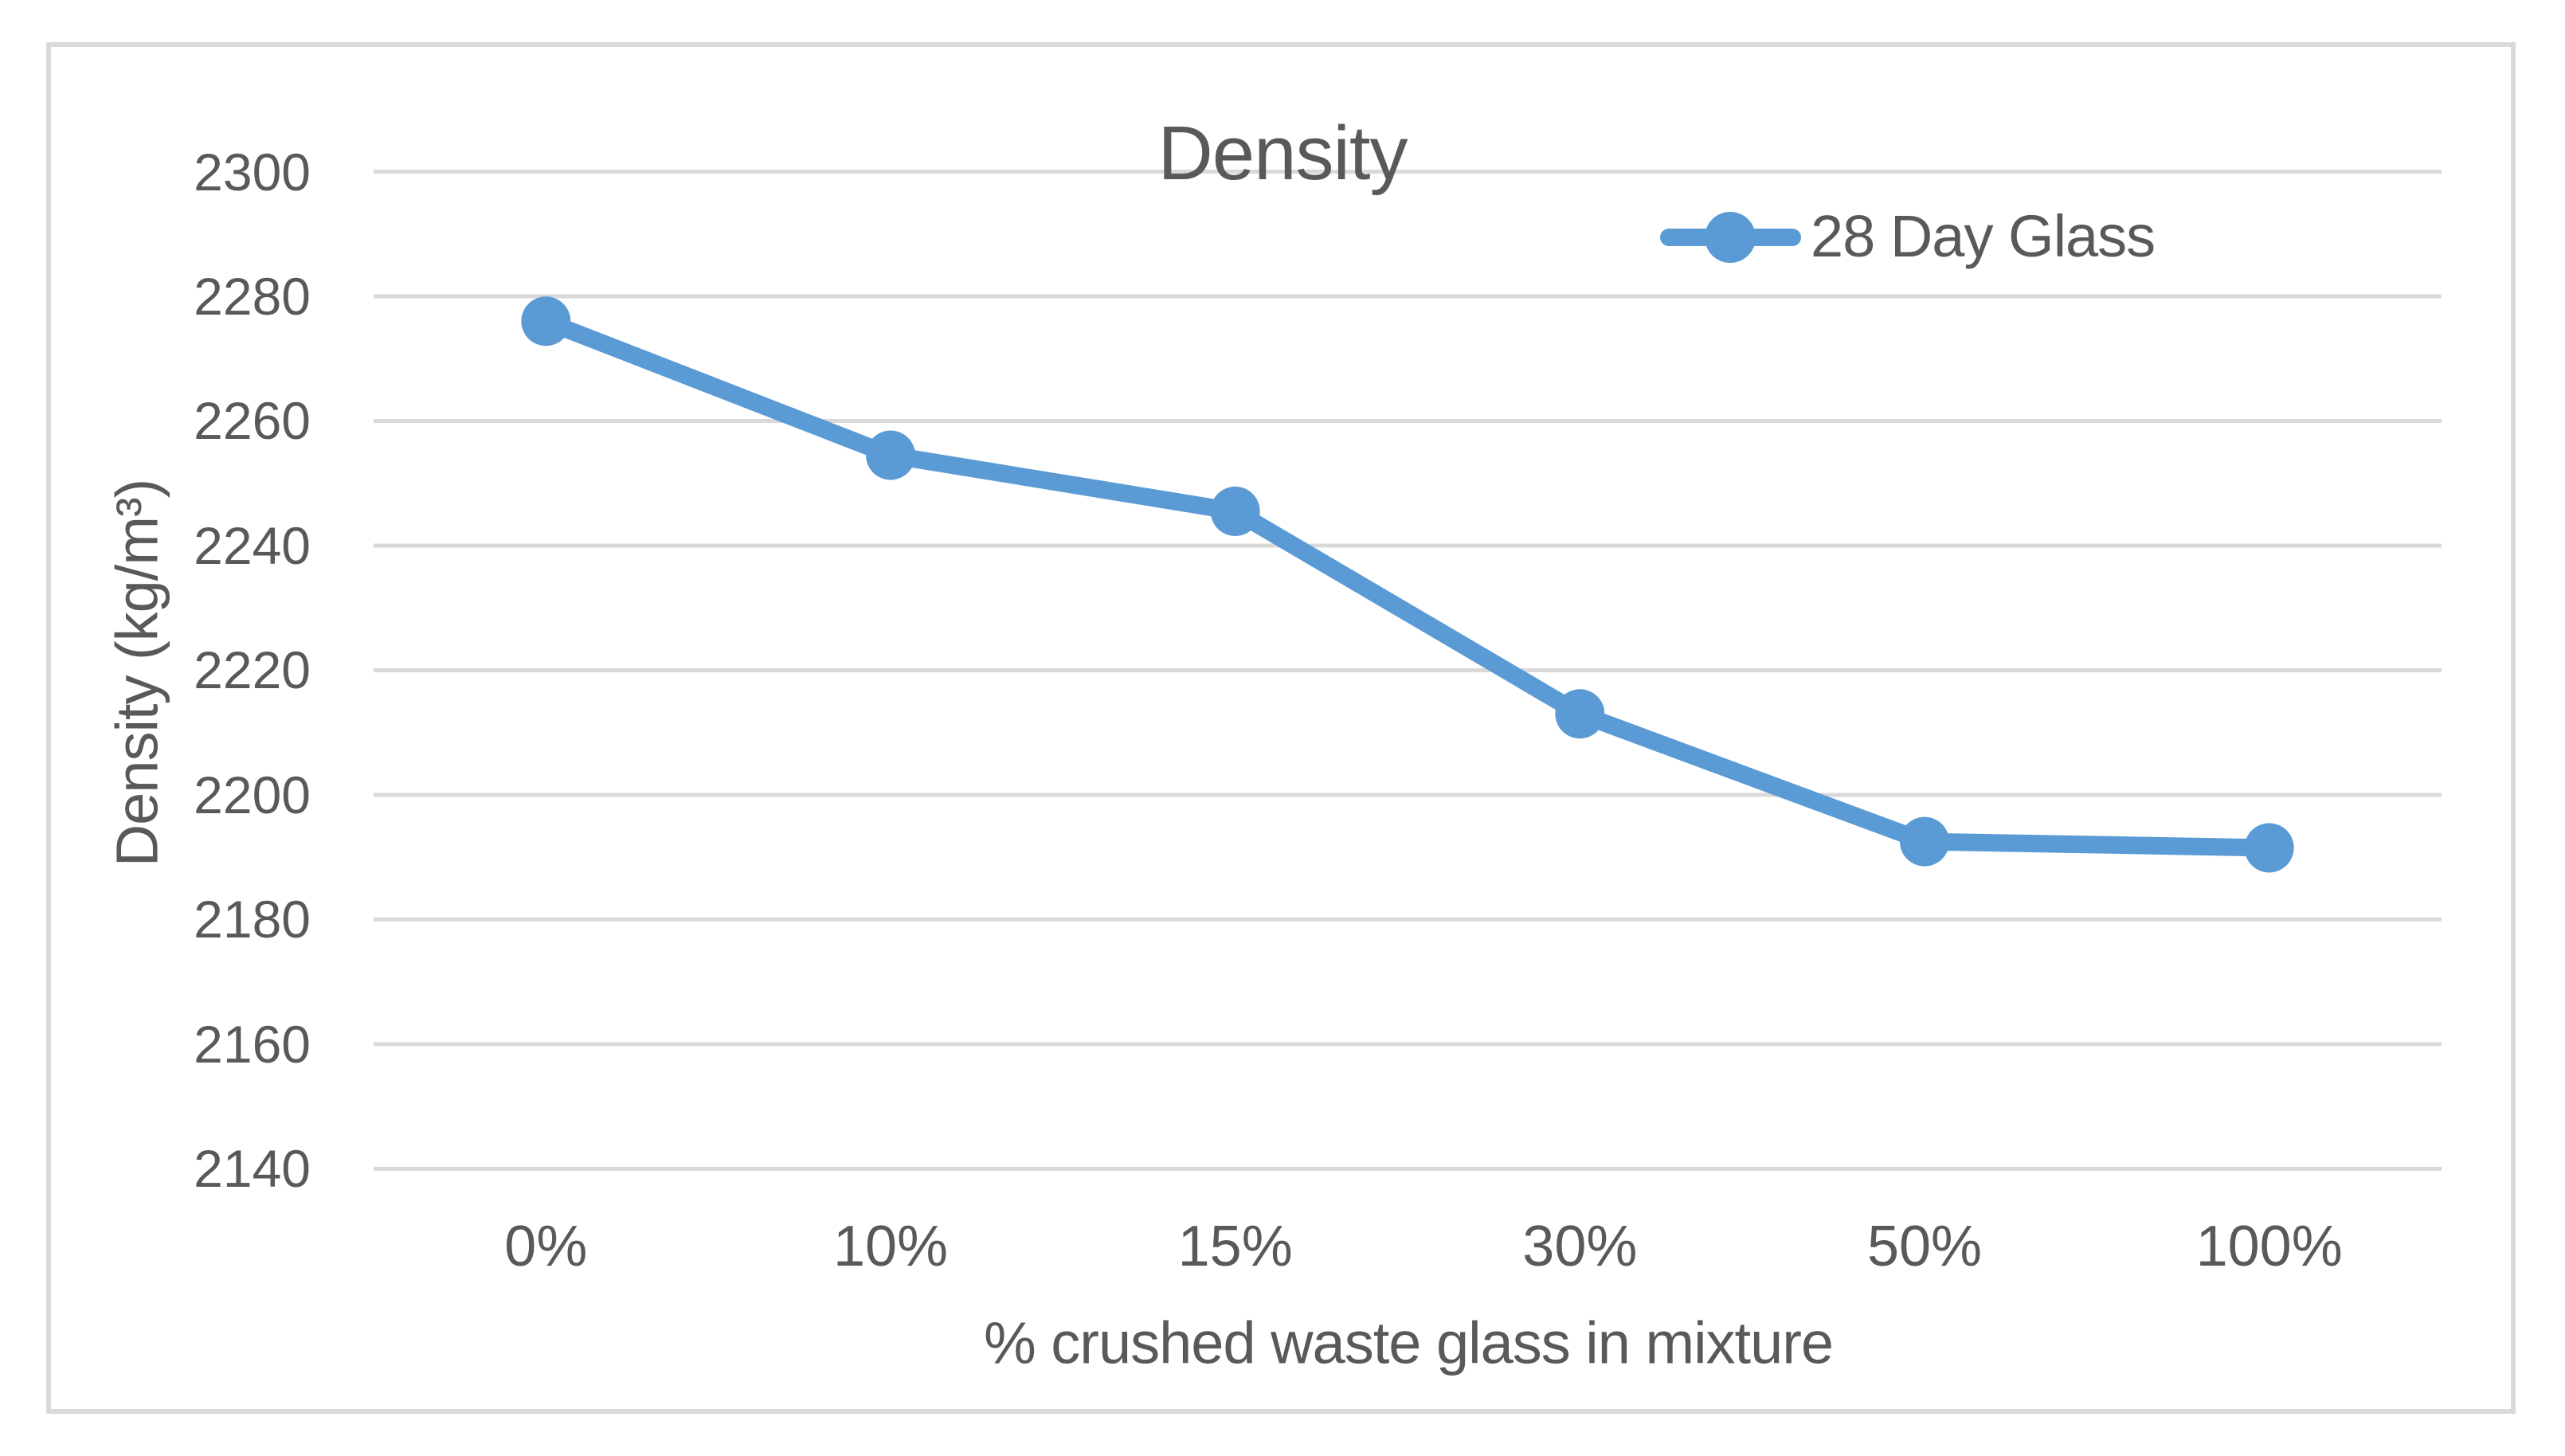  Describe the element at coordinates (1924, 1246) in the screenshot. I see `x-axis-tick-label: 50%` at that location.